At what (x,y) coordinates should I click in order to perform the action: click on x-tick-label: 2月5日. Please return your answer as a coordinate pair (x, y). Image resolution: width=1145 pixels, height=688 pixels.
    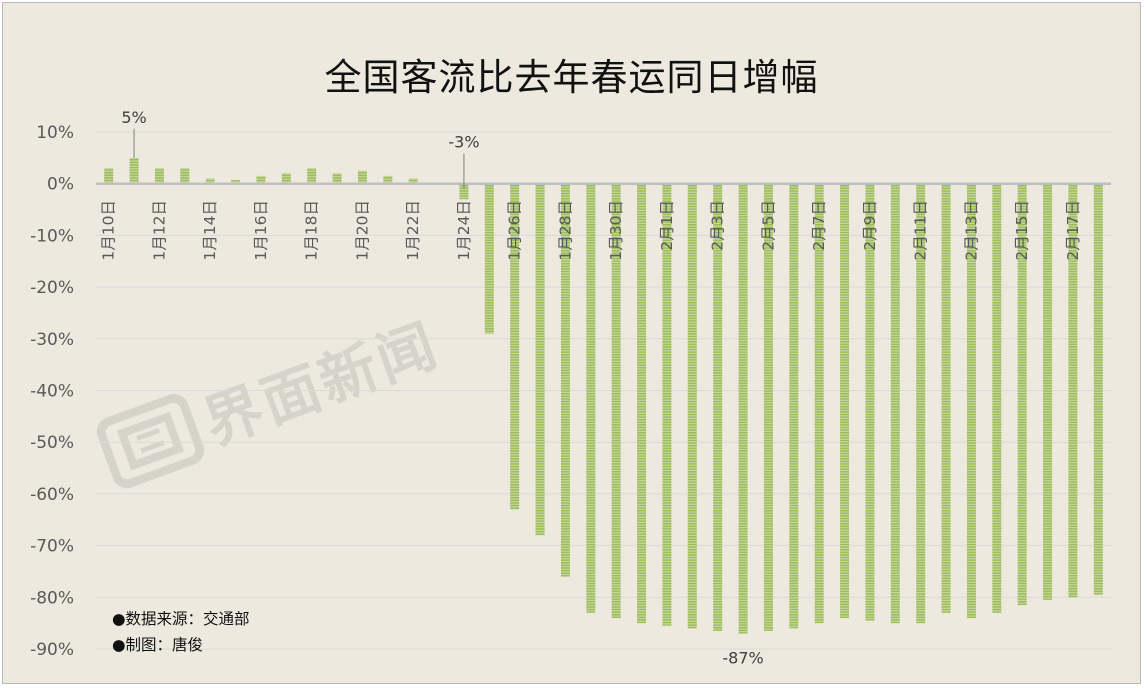
    Looking at the image, I should click on (768, 225).